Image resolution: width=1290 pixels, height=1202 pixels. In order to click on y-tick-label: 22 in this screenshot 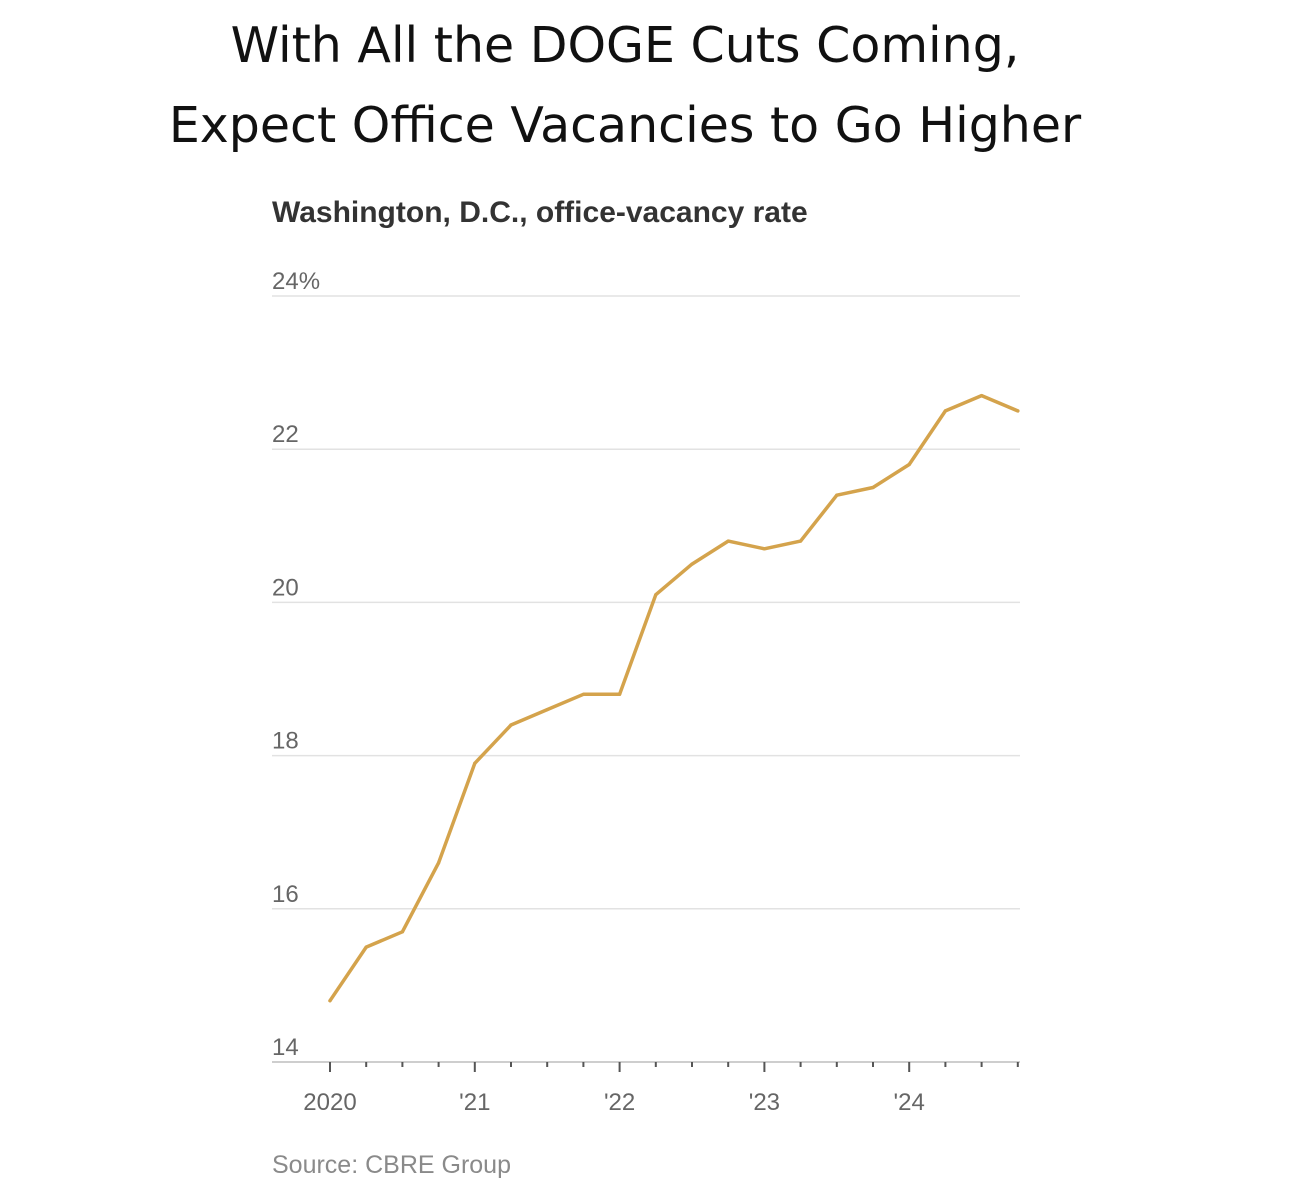, I will do `click(285, 434)`.